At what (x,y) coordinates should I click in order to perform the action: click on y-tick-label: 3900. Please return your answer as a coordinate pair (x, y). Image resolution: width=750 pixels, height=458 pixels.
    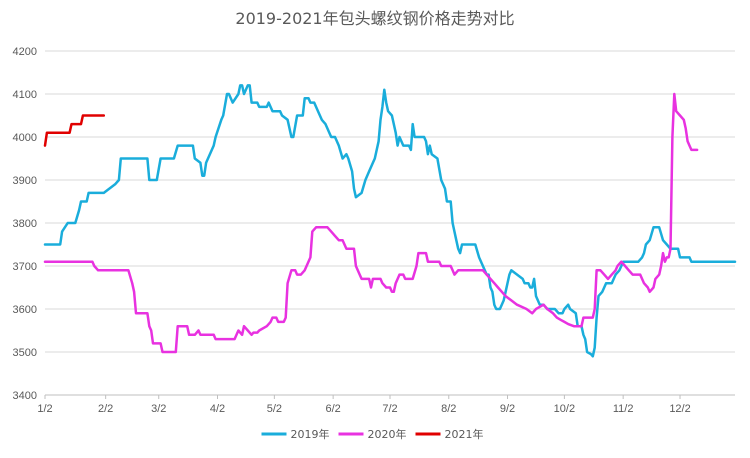
    Looking at the image, I should click on (25, 181).